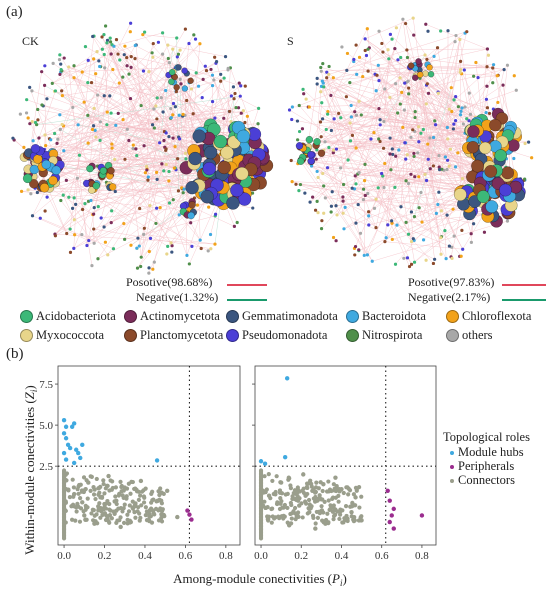  I want to click on ck-negative-line, so click(247, 300).